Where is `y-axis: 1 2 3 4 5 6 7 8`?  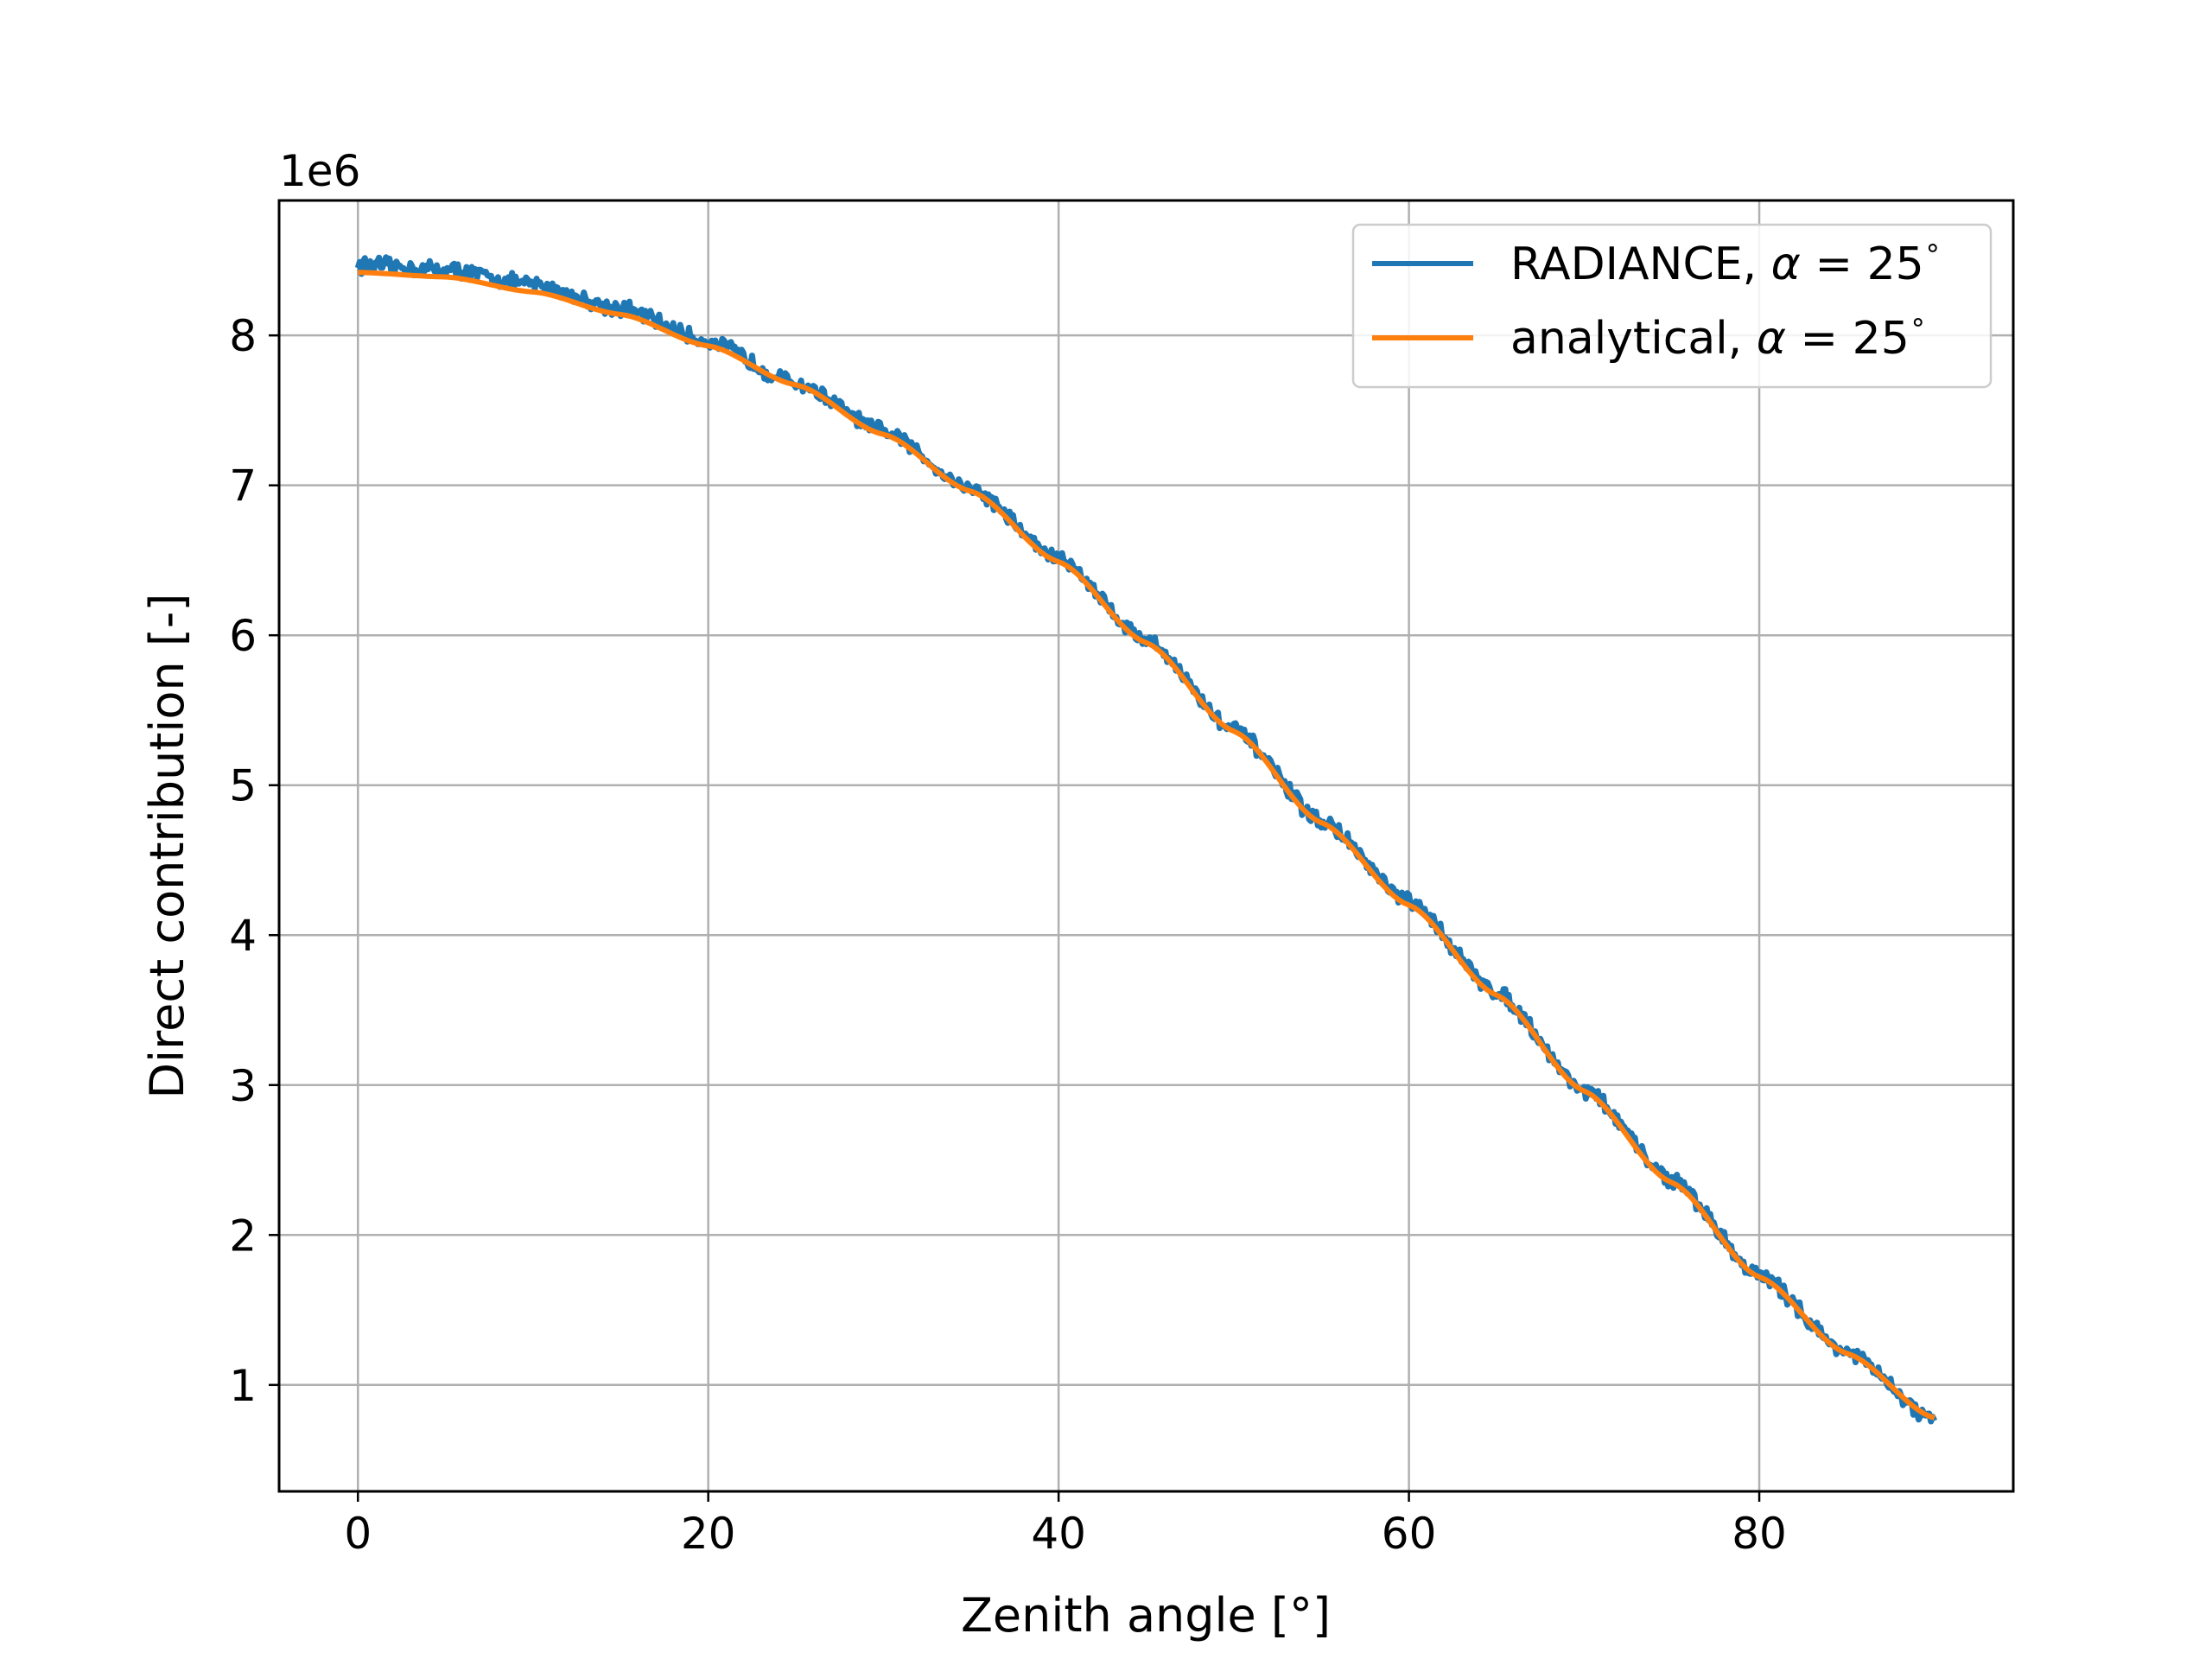
y-axis: 1 2 3 4 5 6 7 8 is located at coordinates (254, 861).